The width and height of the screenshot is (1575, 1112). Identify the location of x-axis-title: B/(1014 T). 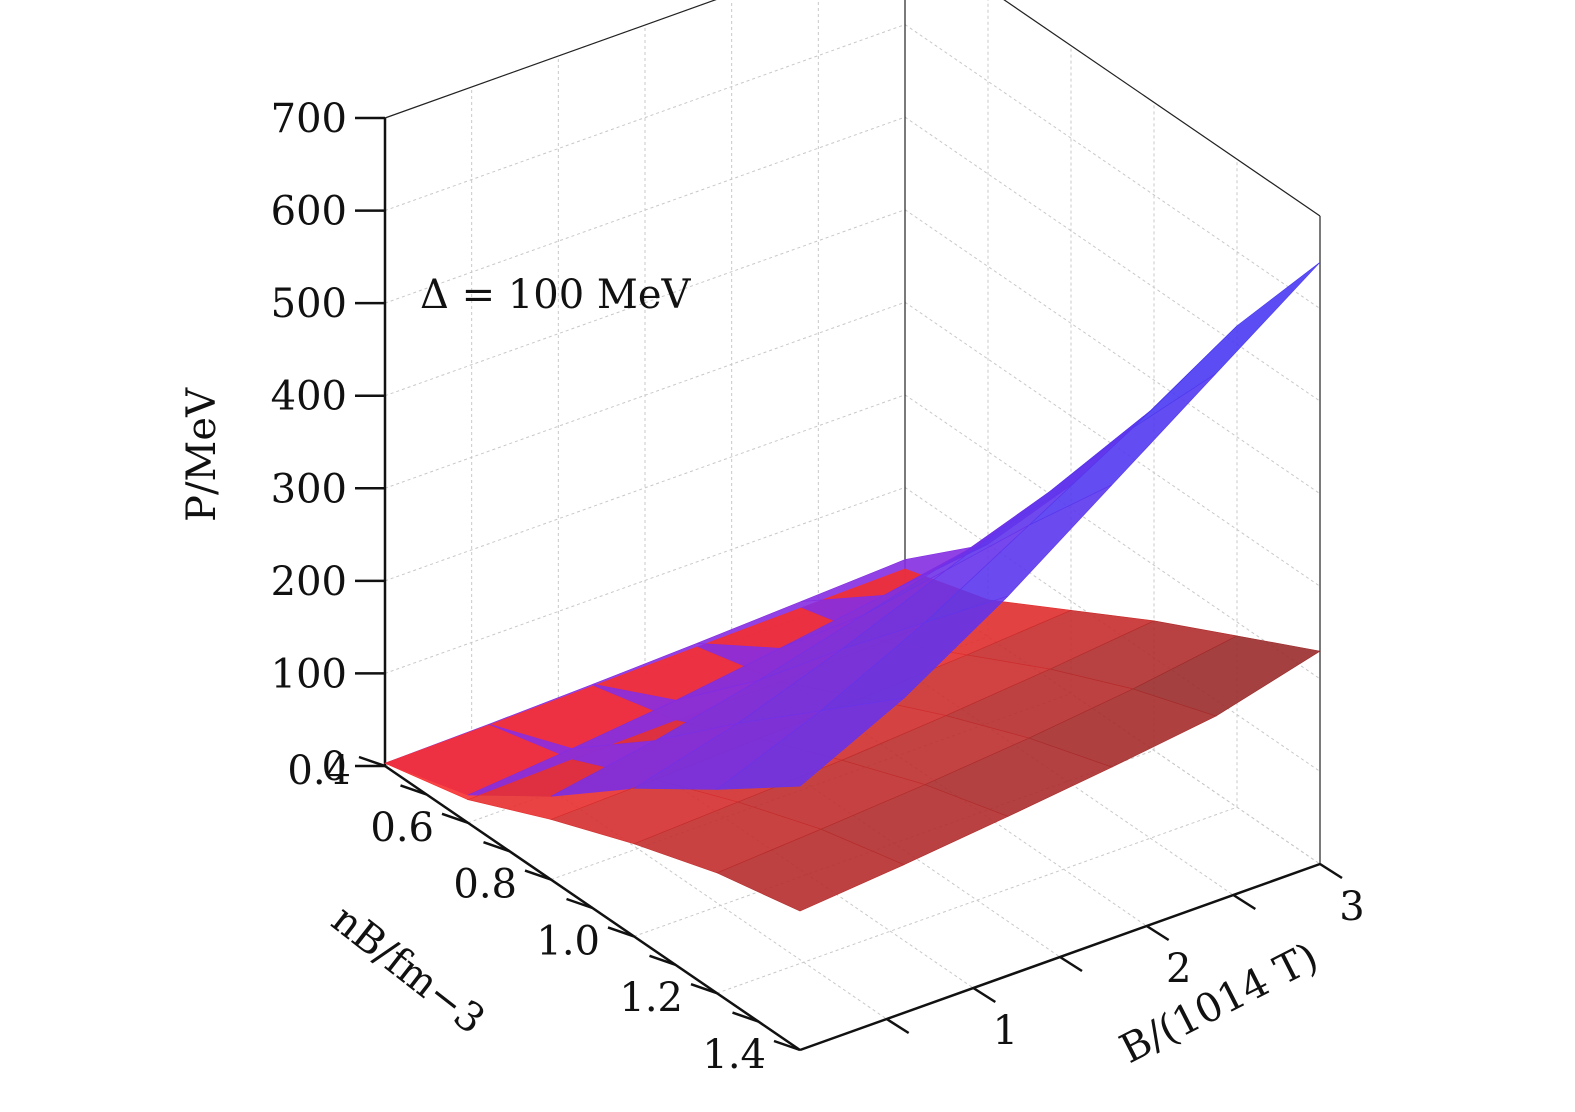
(1219, 1003).